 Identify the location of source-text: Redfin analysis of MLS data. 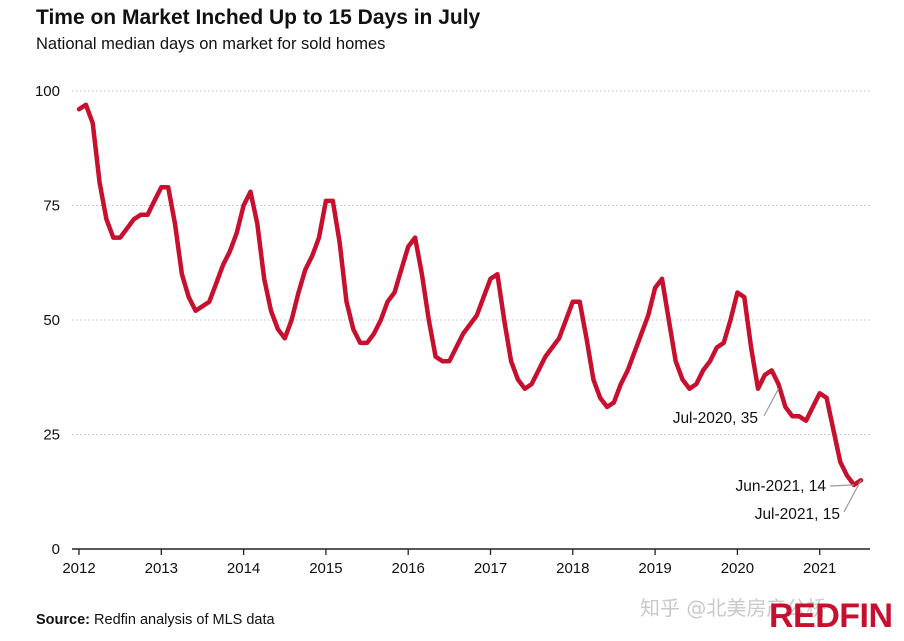
(184, 620).